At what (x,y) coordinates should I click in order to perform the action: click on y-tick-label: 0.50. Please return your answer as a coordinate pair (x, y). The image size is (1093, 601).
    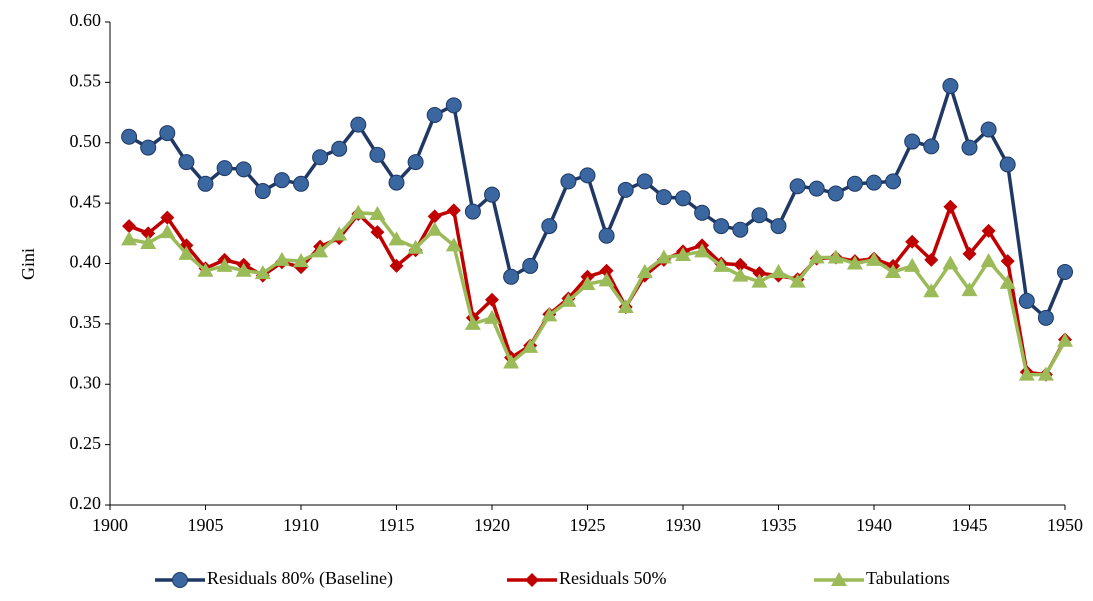
    Looking at the image, I should click on (86, 141).